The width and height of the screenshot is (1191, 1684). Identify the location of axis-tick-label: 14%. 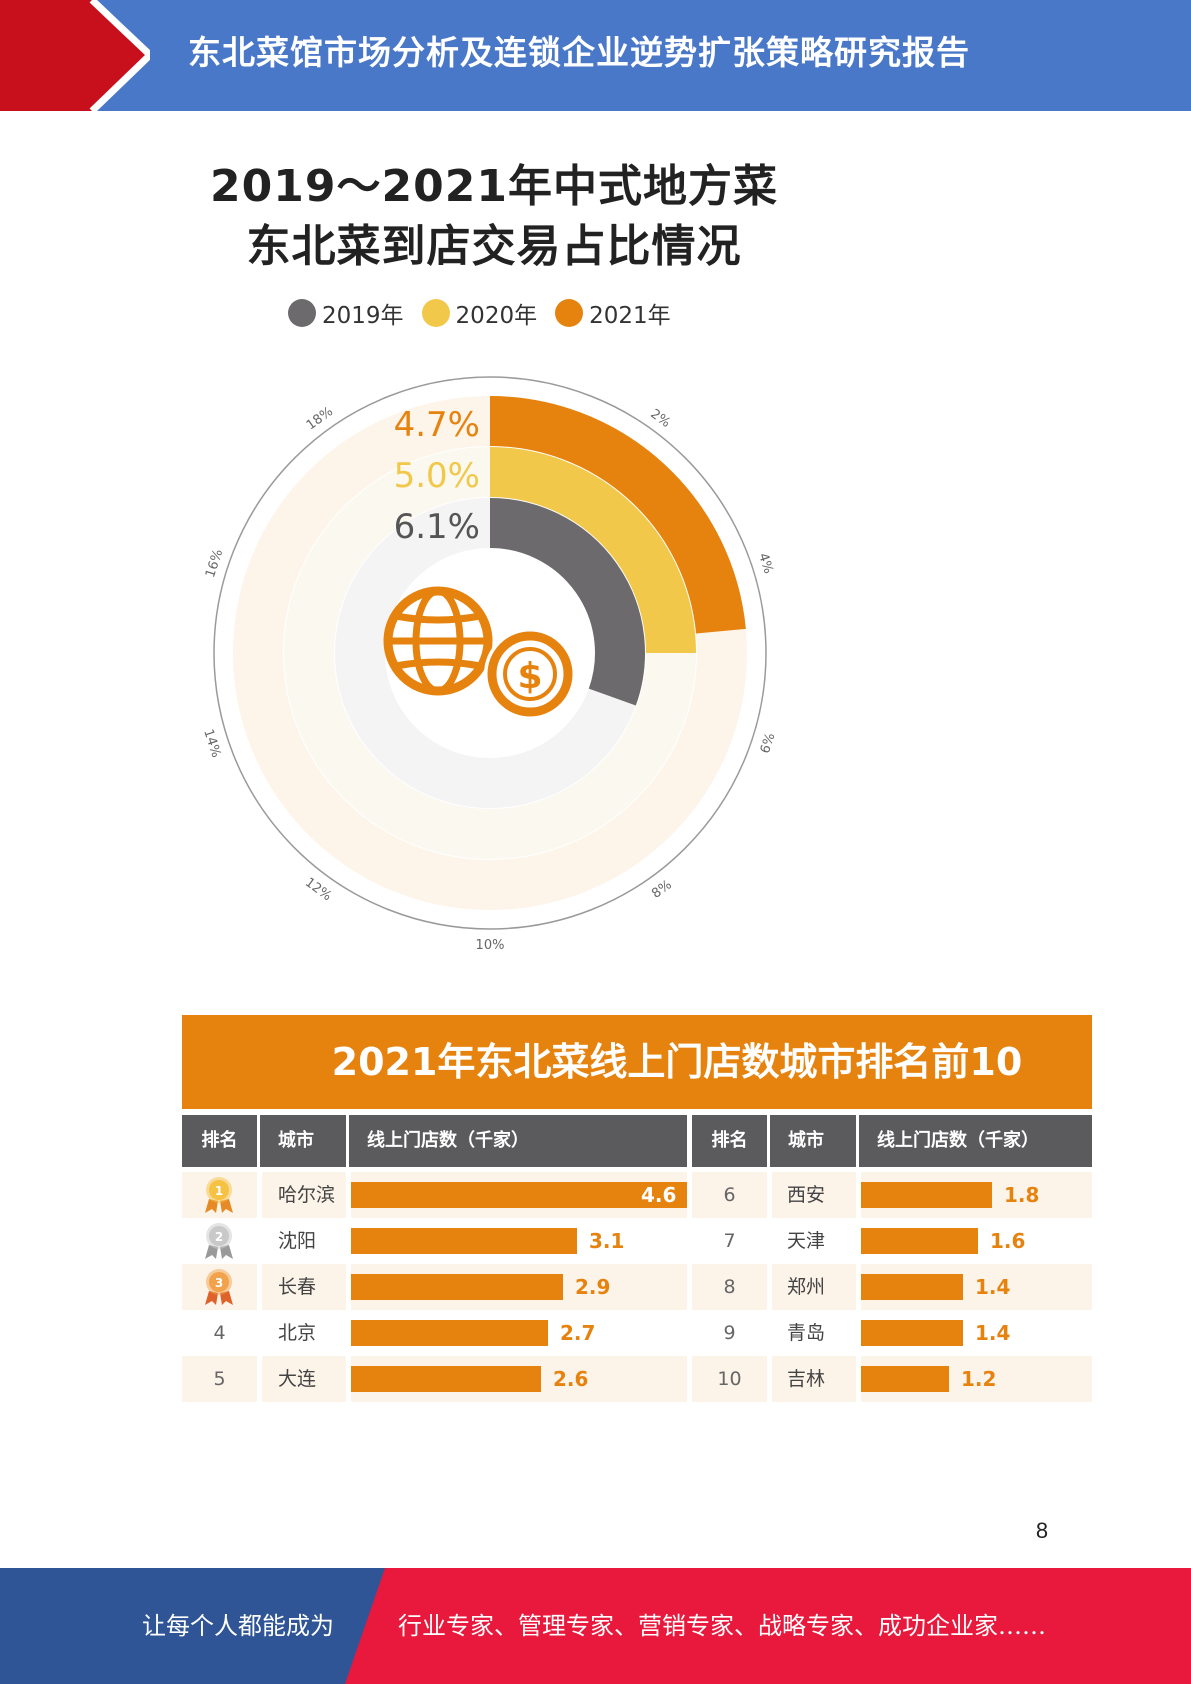
(211, 743).